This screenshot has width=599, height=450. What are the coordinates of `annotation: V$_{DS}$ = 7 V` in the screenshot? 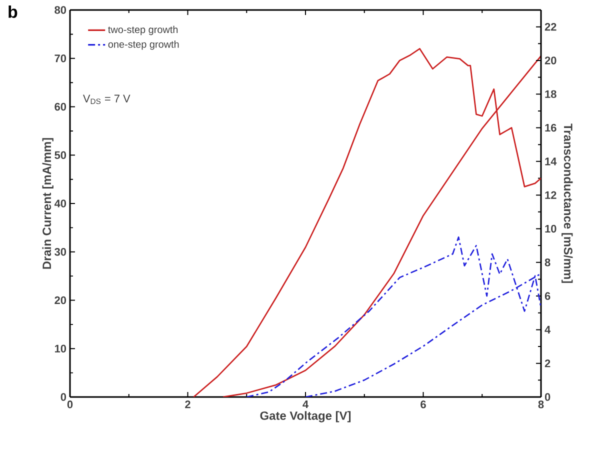 It's located at (106, 99).